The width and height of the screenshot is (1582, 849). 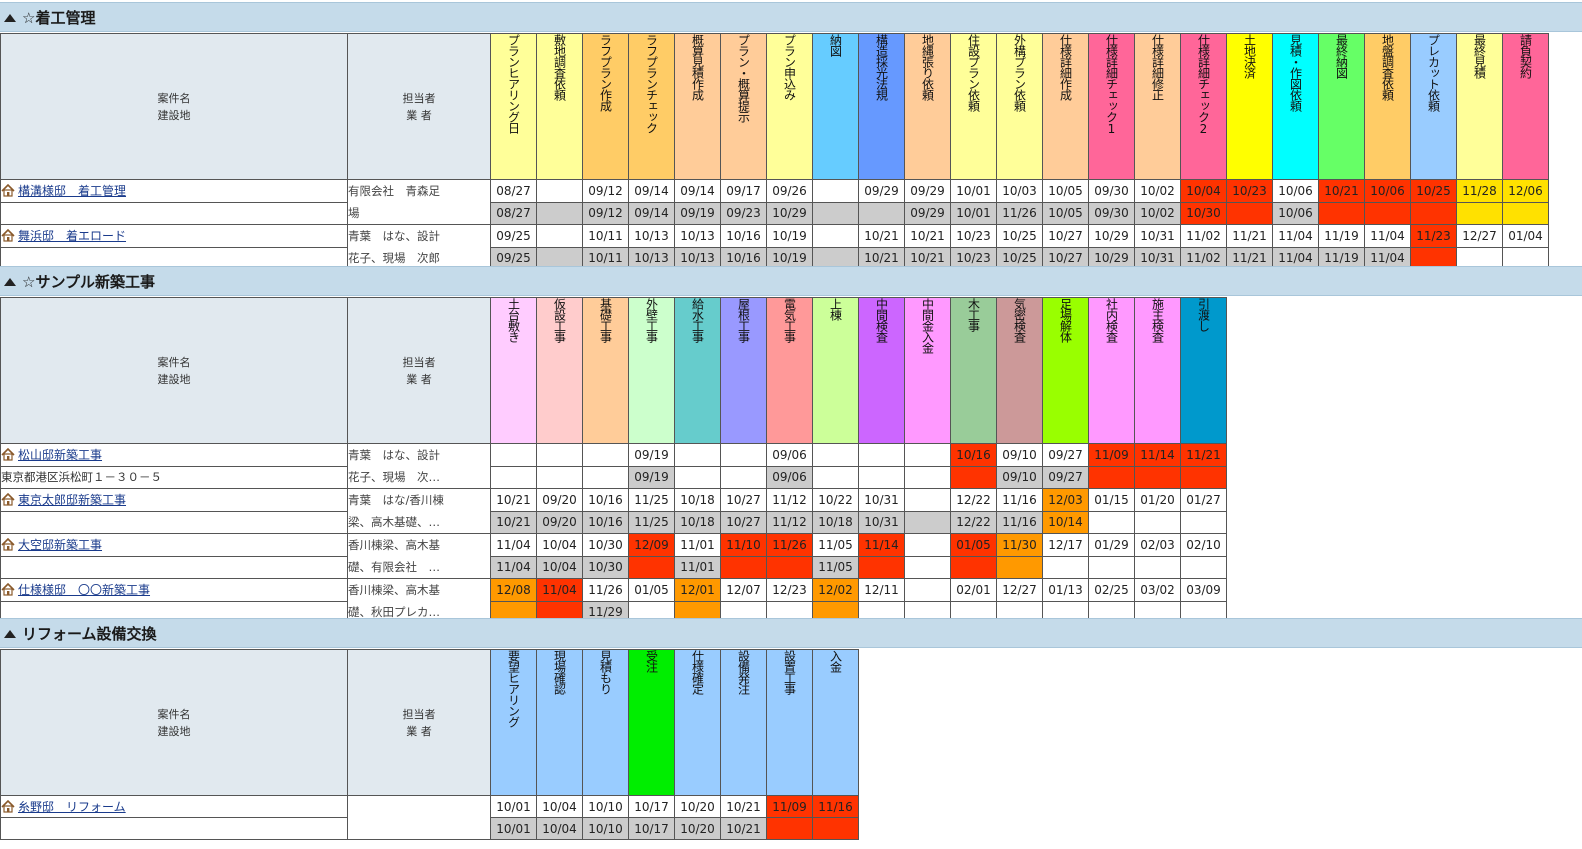 I want to click on actual-date-cell: 09/10, so click(x=1019, y=477).